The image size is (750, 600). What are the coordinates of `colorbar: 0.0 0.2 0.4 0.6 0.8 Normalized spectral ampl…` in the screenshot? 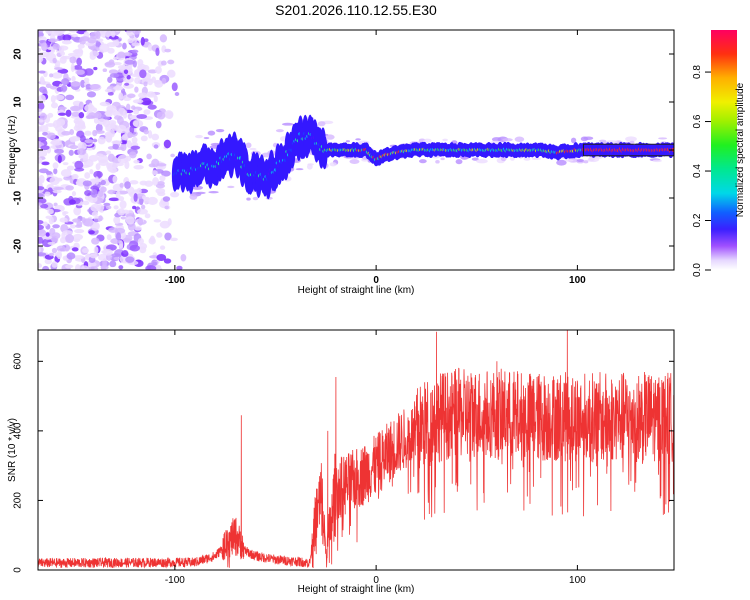 It's located at (719, 153).